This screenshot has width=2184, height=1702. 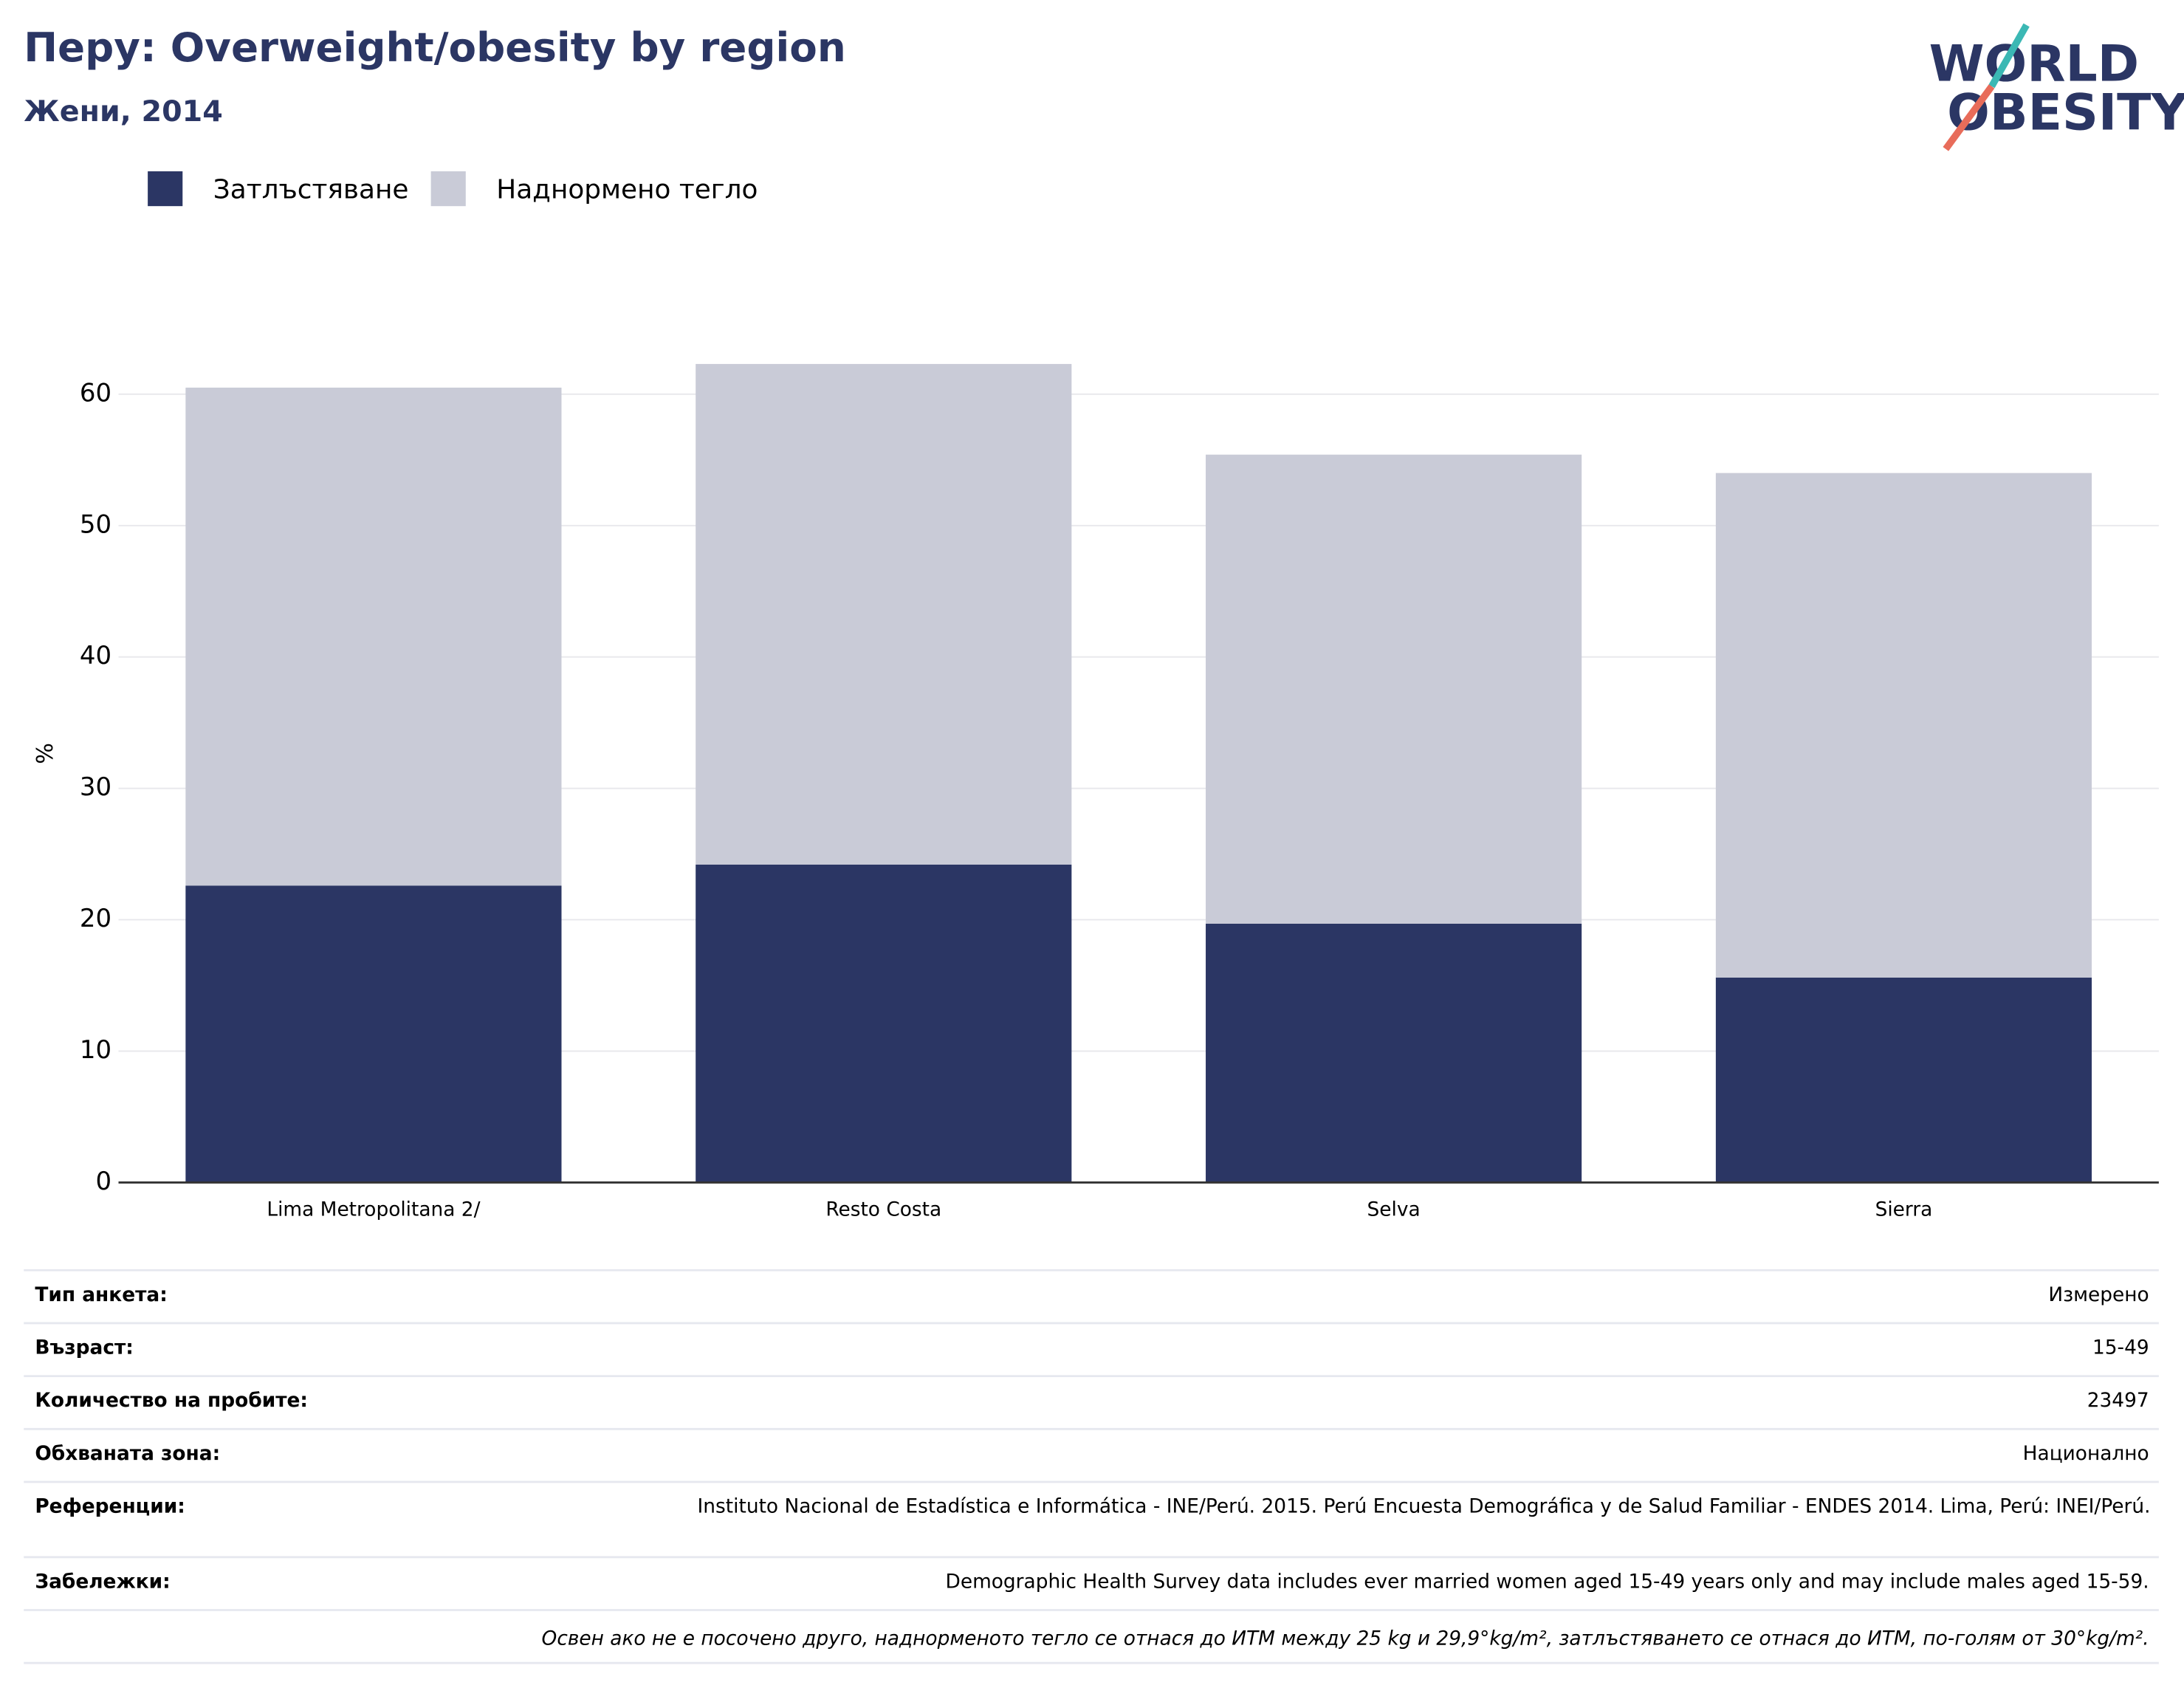 What do you see at coordinates (883, 1209) in the screenshot?
I see `x-tick-label: Resto Costa` at bounding box center [883, 1209].